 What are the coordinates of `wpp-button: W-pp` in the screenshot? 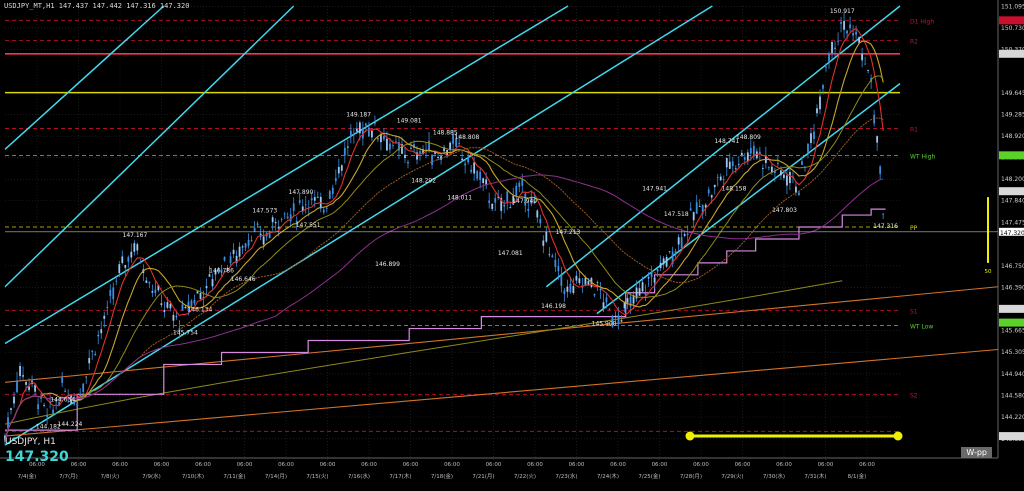 It's located at (976, 452).